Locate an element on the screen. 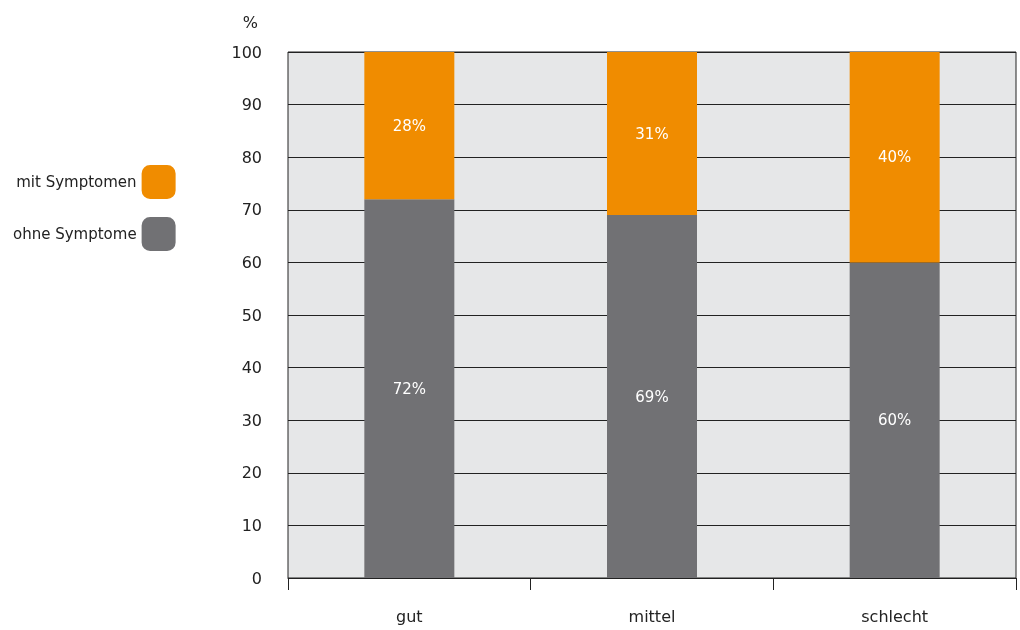  data-label: 72% is located at coordinates (409, 388).